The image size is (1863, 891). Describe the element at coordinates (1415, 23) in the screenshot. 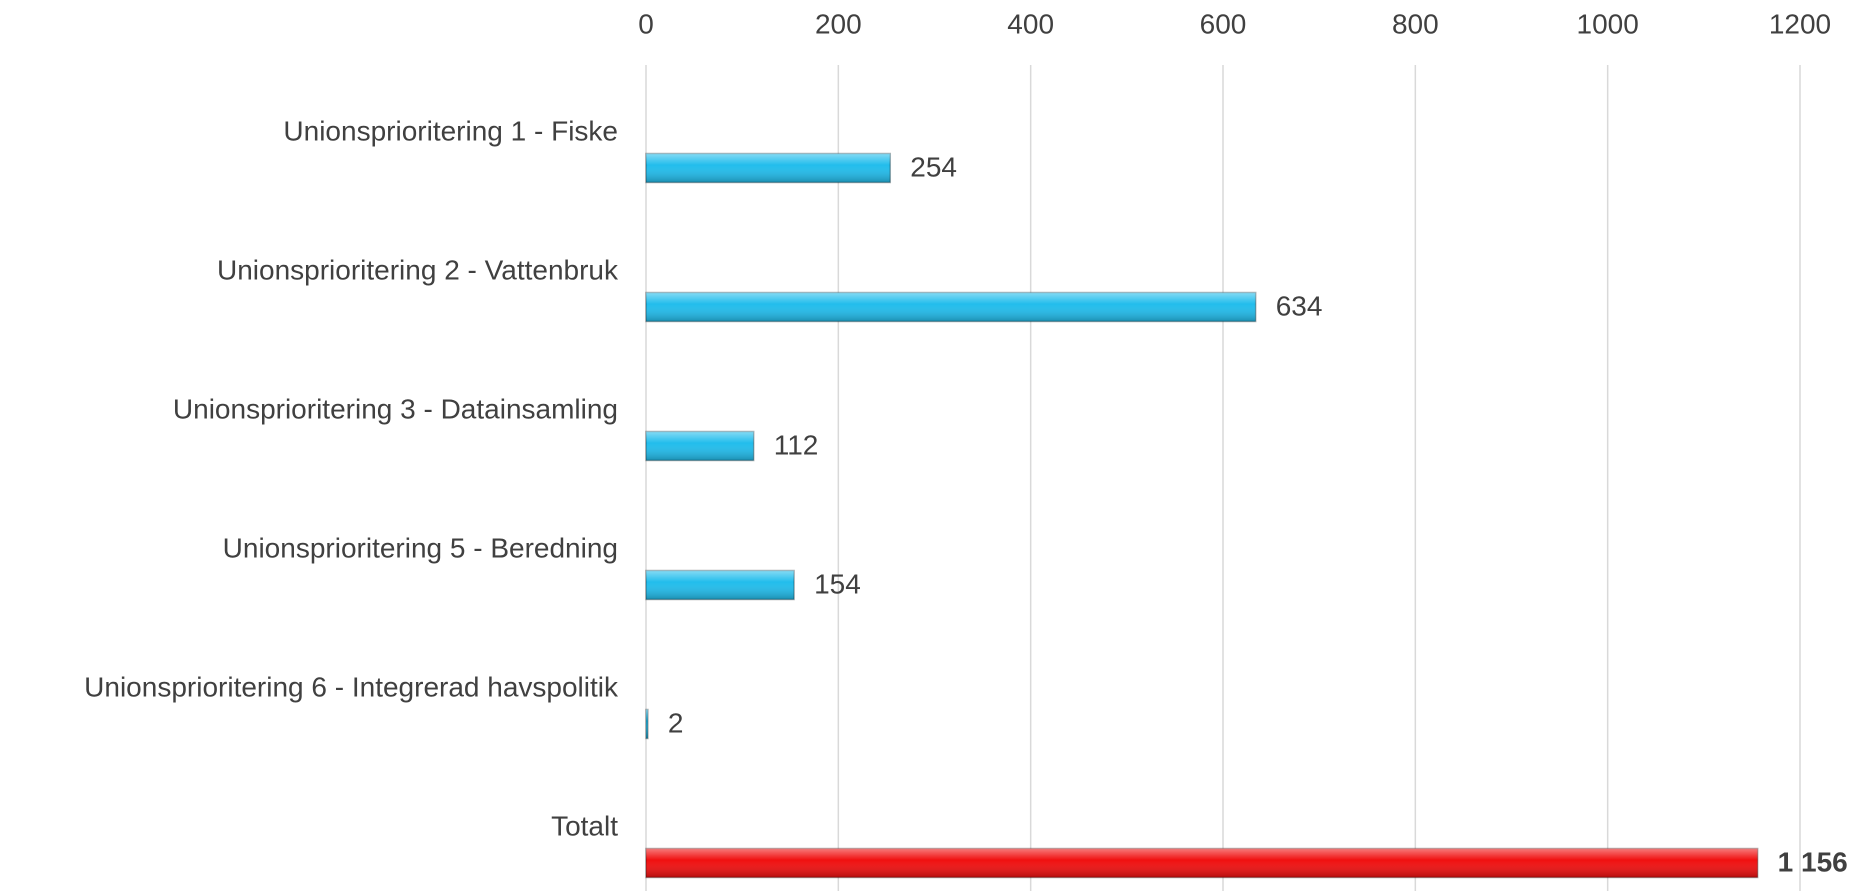

I see `x-tick-label: 800` at that location.